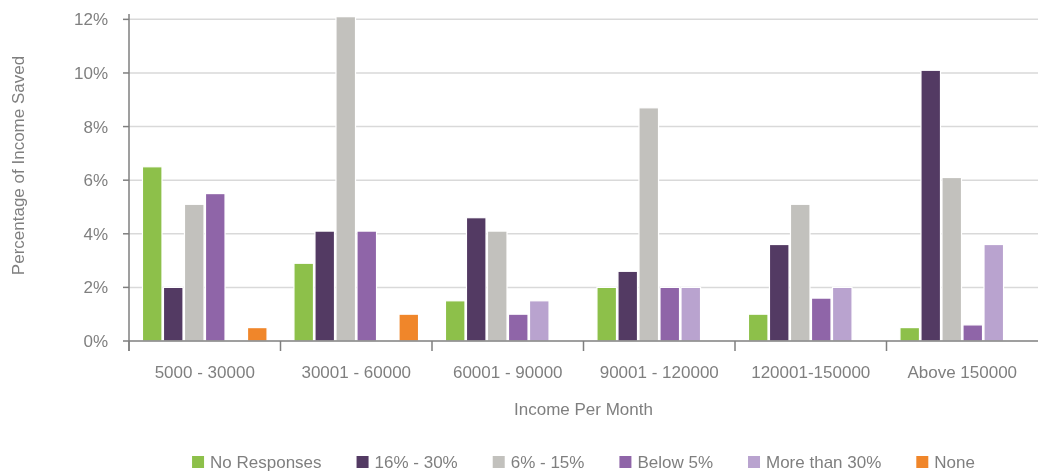 The width and height of the screenshot is (1038, 476). Describe the element at coordinates (824, 462) in the screenshot. I see `legend-label: More than 30%` at that location.